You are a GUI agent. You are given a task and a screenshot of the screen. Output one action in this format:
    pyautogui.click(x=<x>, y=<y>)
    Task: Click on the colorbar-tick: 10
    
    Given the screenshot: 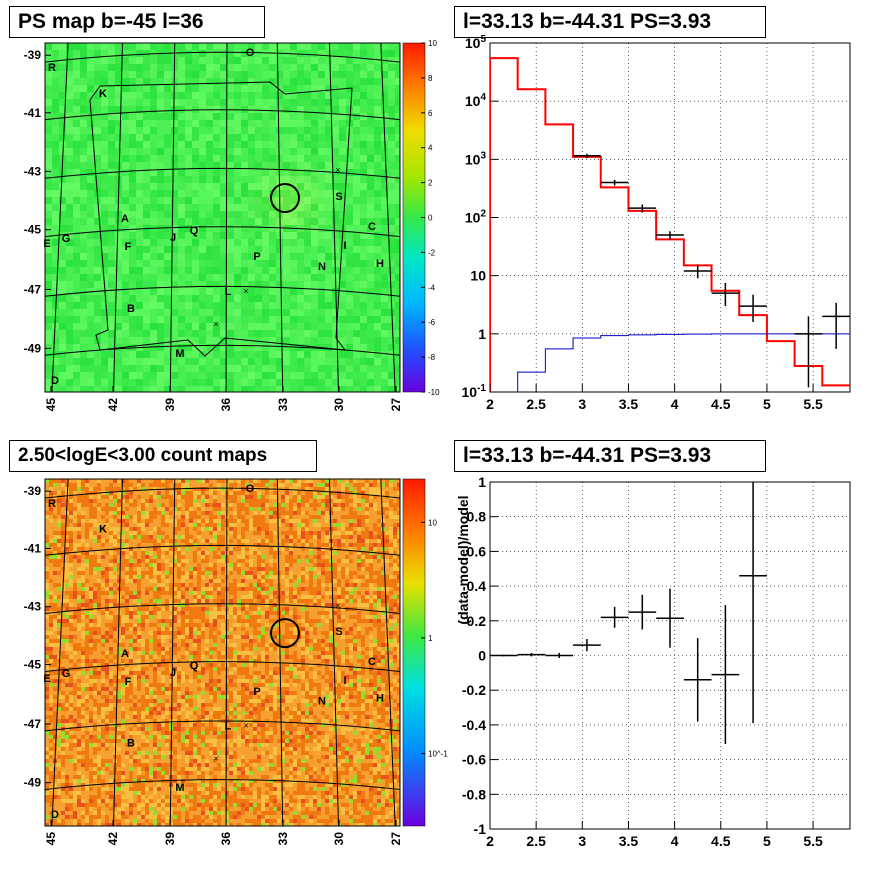 What is the action you would take?
    pyautogui.click(x=432, y=43)
    